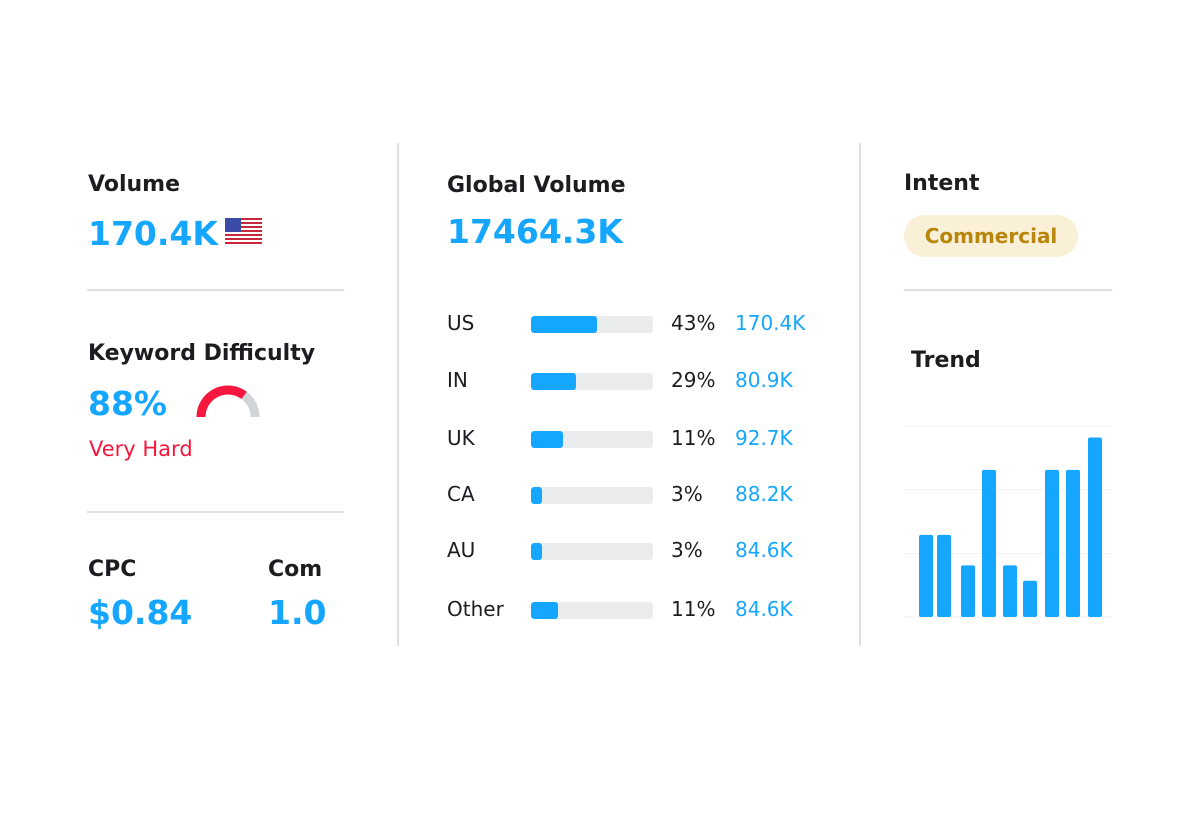  I want to click on country-row: UK 11% 92.7K, so click(637, 439).